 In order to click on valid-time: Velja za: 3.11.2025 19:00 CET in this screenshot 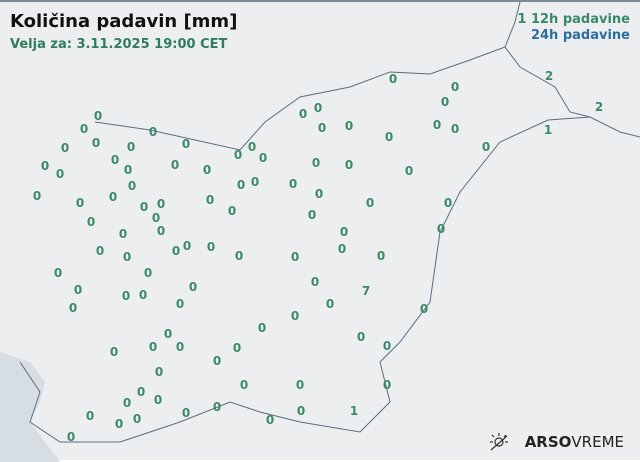, I will do `click(119, 44)`.